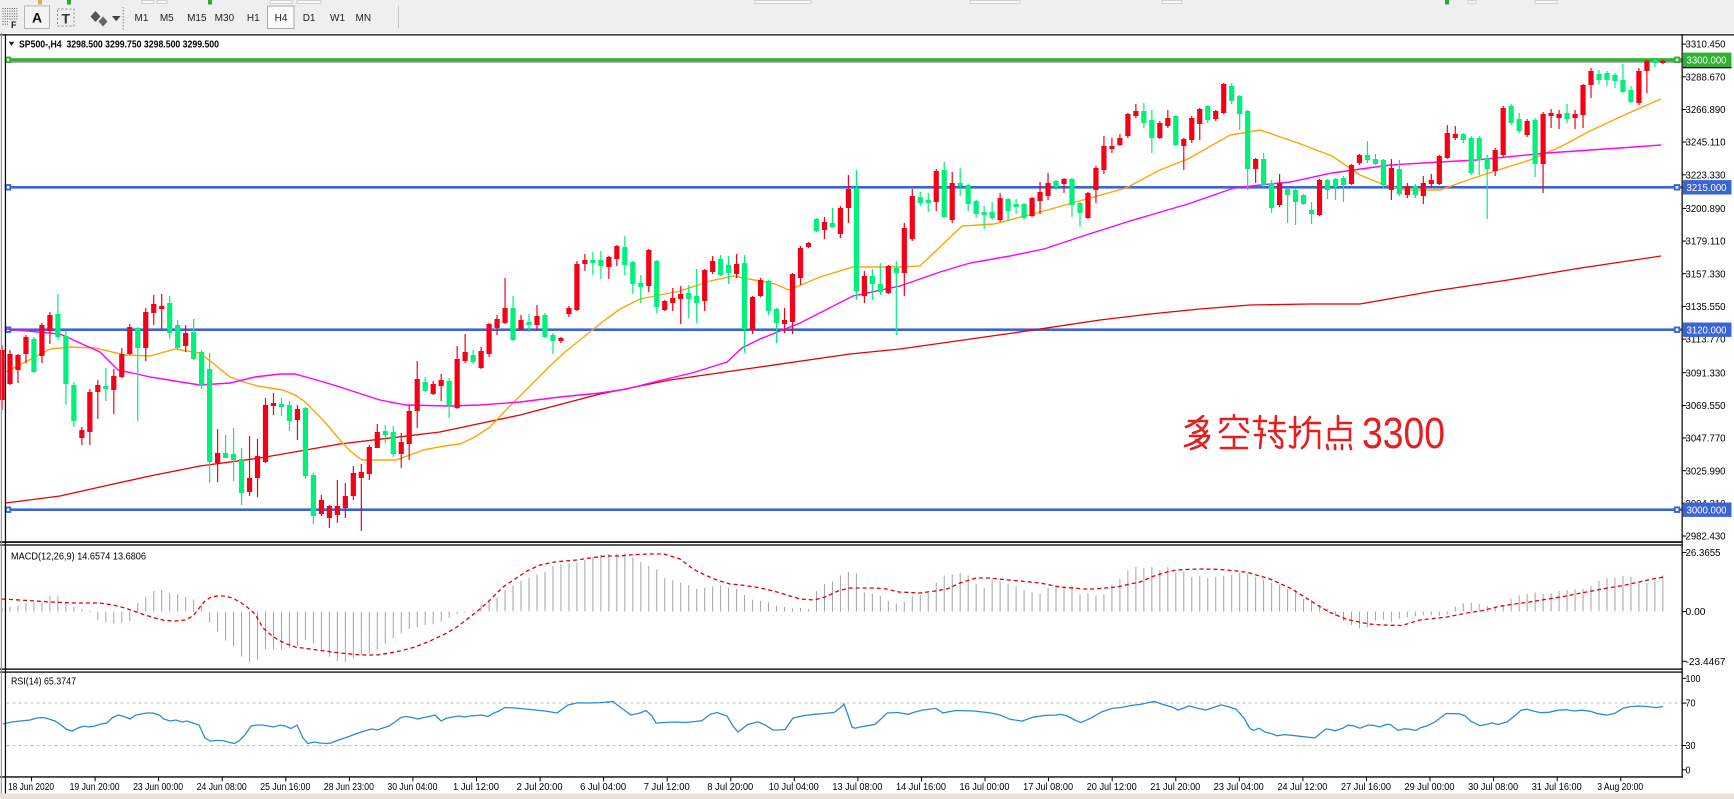 This screenshot has height=799, width=1734. I want to click on svg-text: 3157.330, so click(1706, 274).